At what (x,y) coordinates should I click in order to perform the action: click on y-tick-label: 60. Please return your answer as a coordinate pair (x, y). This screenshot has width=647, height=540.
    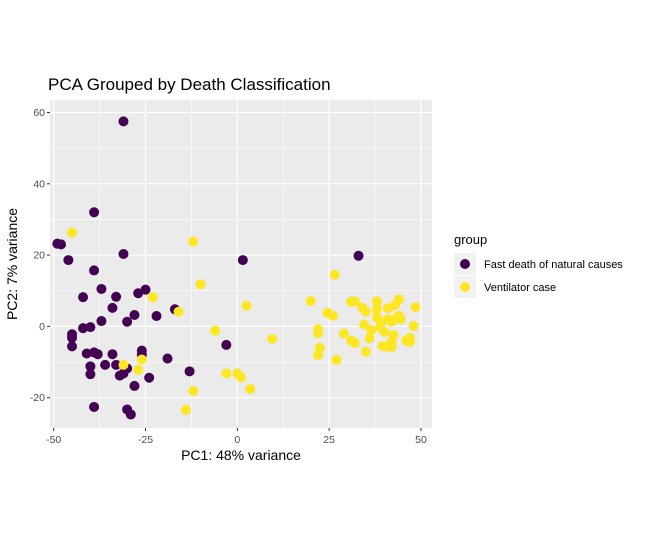
    Looking at the image, I should click on (39, 113).